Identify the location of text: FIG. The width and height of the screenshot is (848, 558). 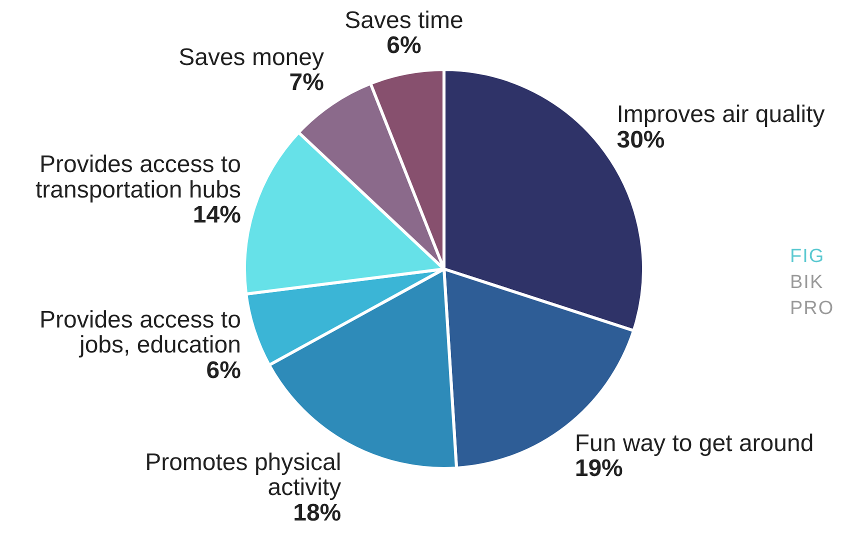
(808, 257).